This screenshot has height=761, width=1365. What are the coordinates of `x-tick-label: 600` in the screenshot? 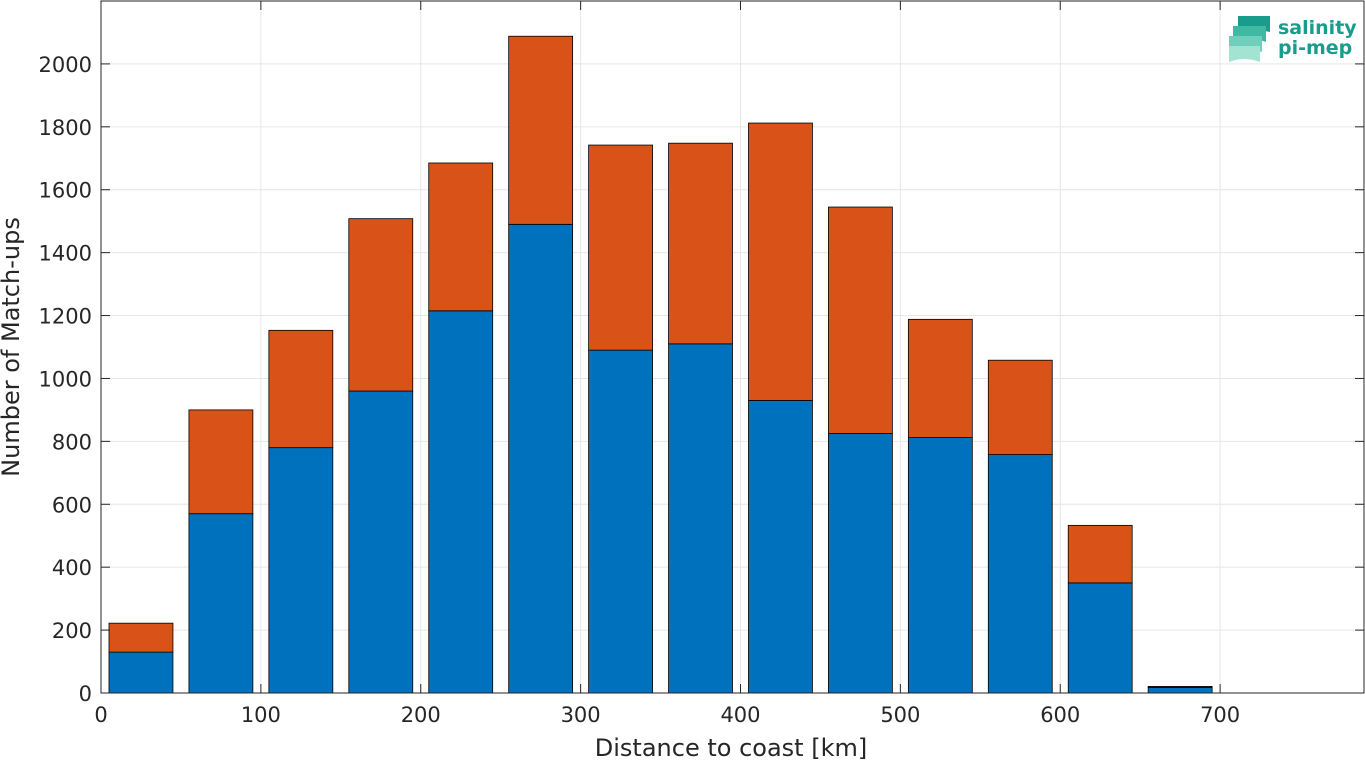 It's located at (1060, 715).